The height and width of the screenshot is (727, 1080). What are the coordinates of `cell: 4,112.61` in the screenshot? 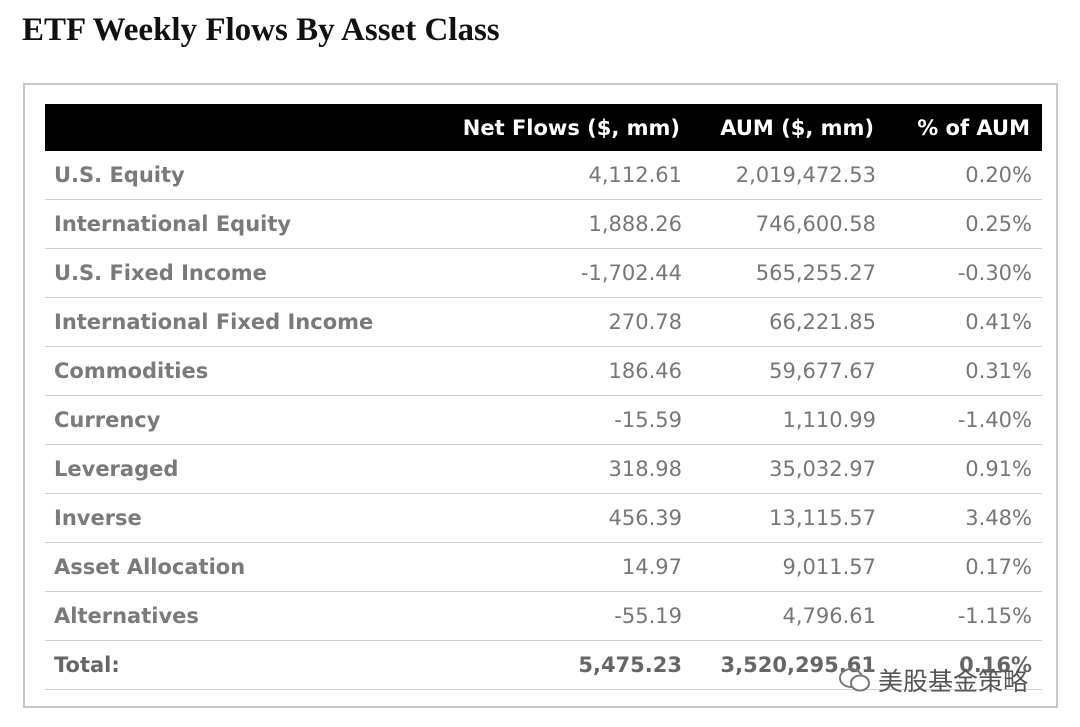 It's located at (568, 175).